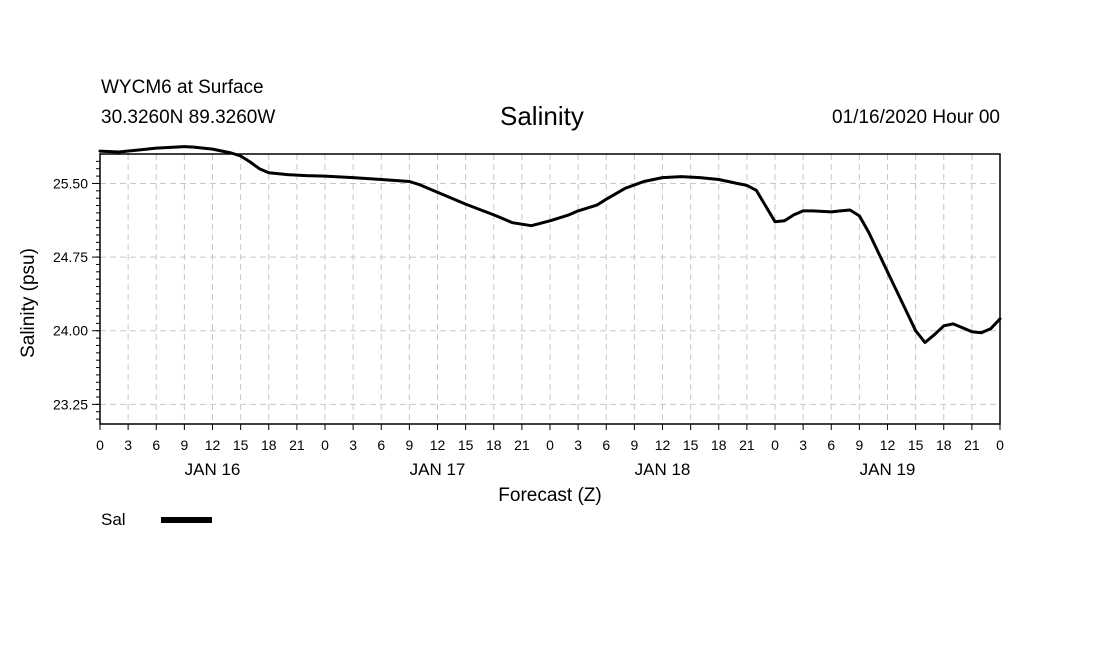 The height and width of the screenshot is (650, 1100). What do you see at coordinates (113, 519) in the screenshot?
I see `legend-label: Sal` at bounding box center [113, 519].